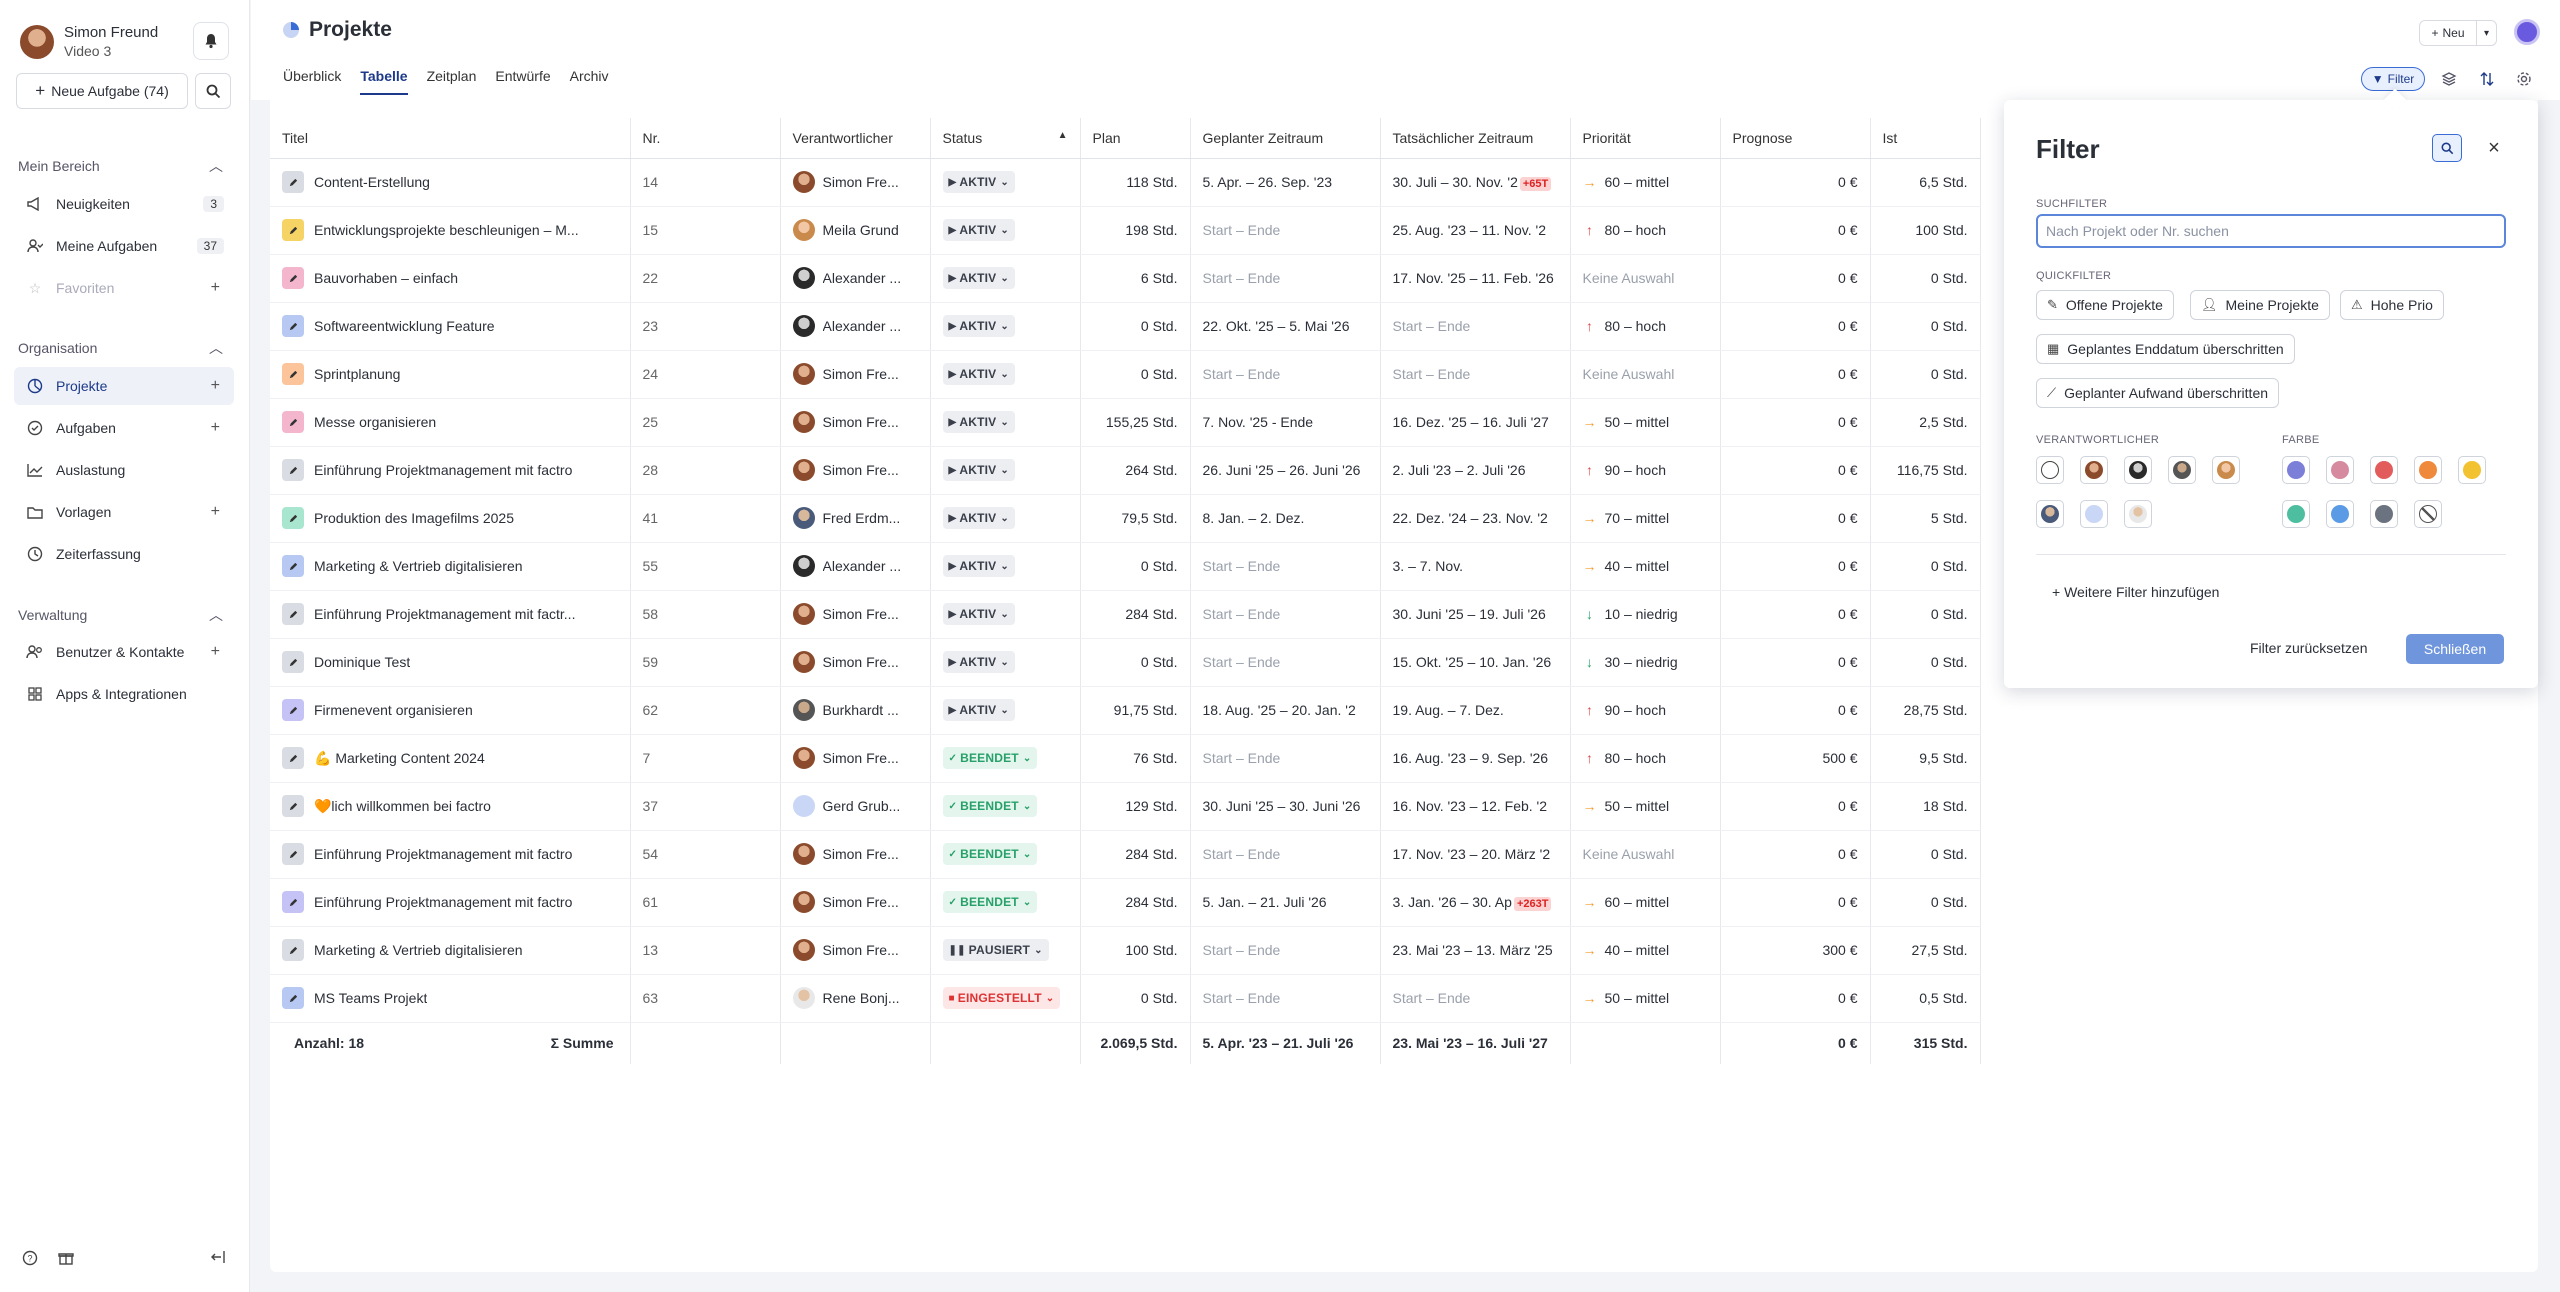 The image size is (2560, 1292). Describe the element at coordinates (2050, 470) in the screenshot. I see `smiley-icon` at that location.